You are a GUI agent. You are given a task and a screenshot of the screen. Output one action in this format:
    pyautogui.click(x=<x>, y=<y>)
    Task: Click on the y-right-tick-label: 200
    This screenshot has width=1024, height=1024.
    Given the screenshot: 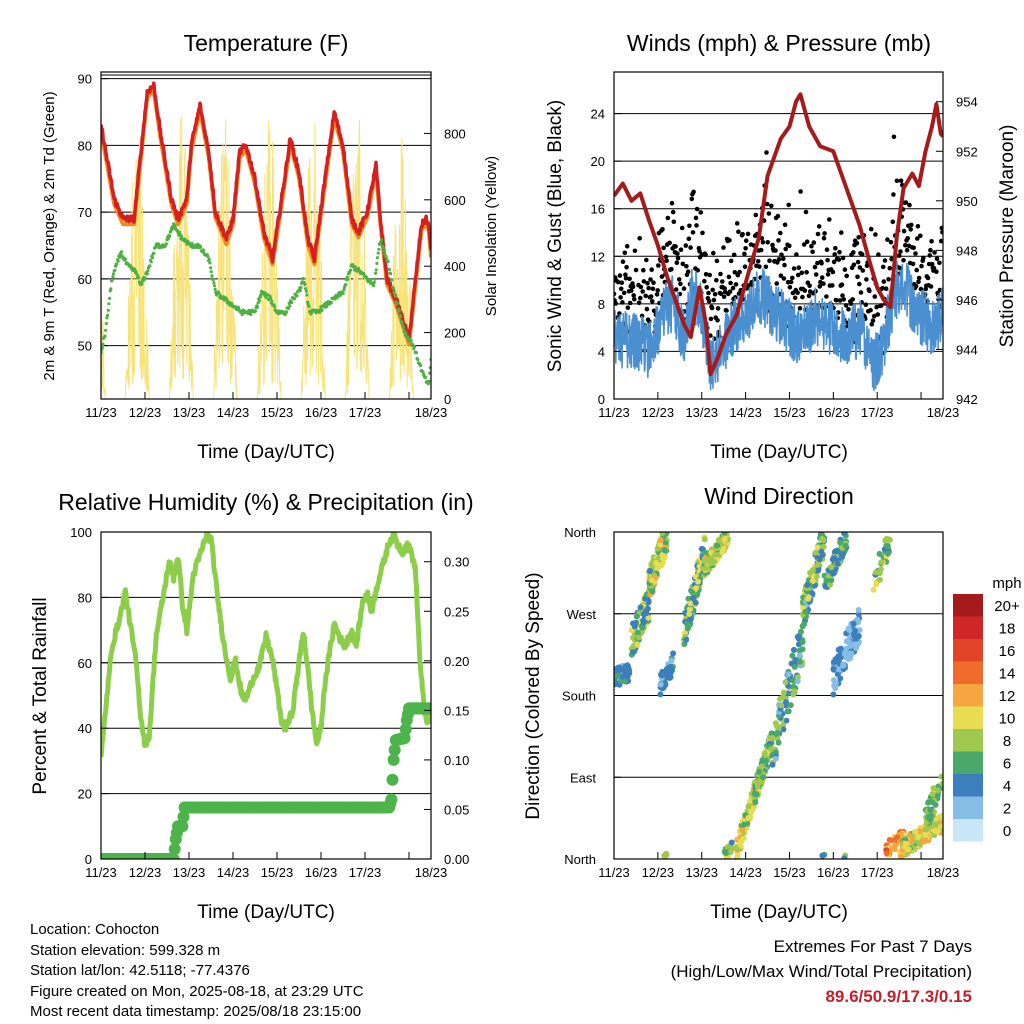 What is the action you would take?
    pyautogui.click(x=455, y=333)
    